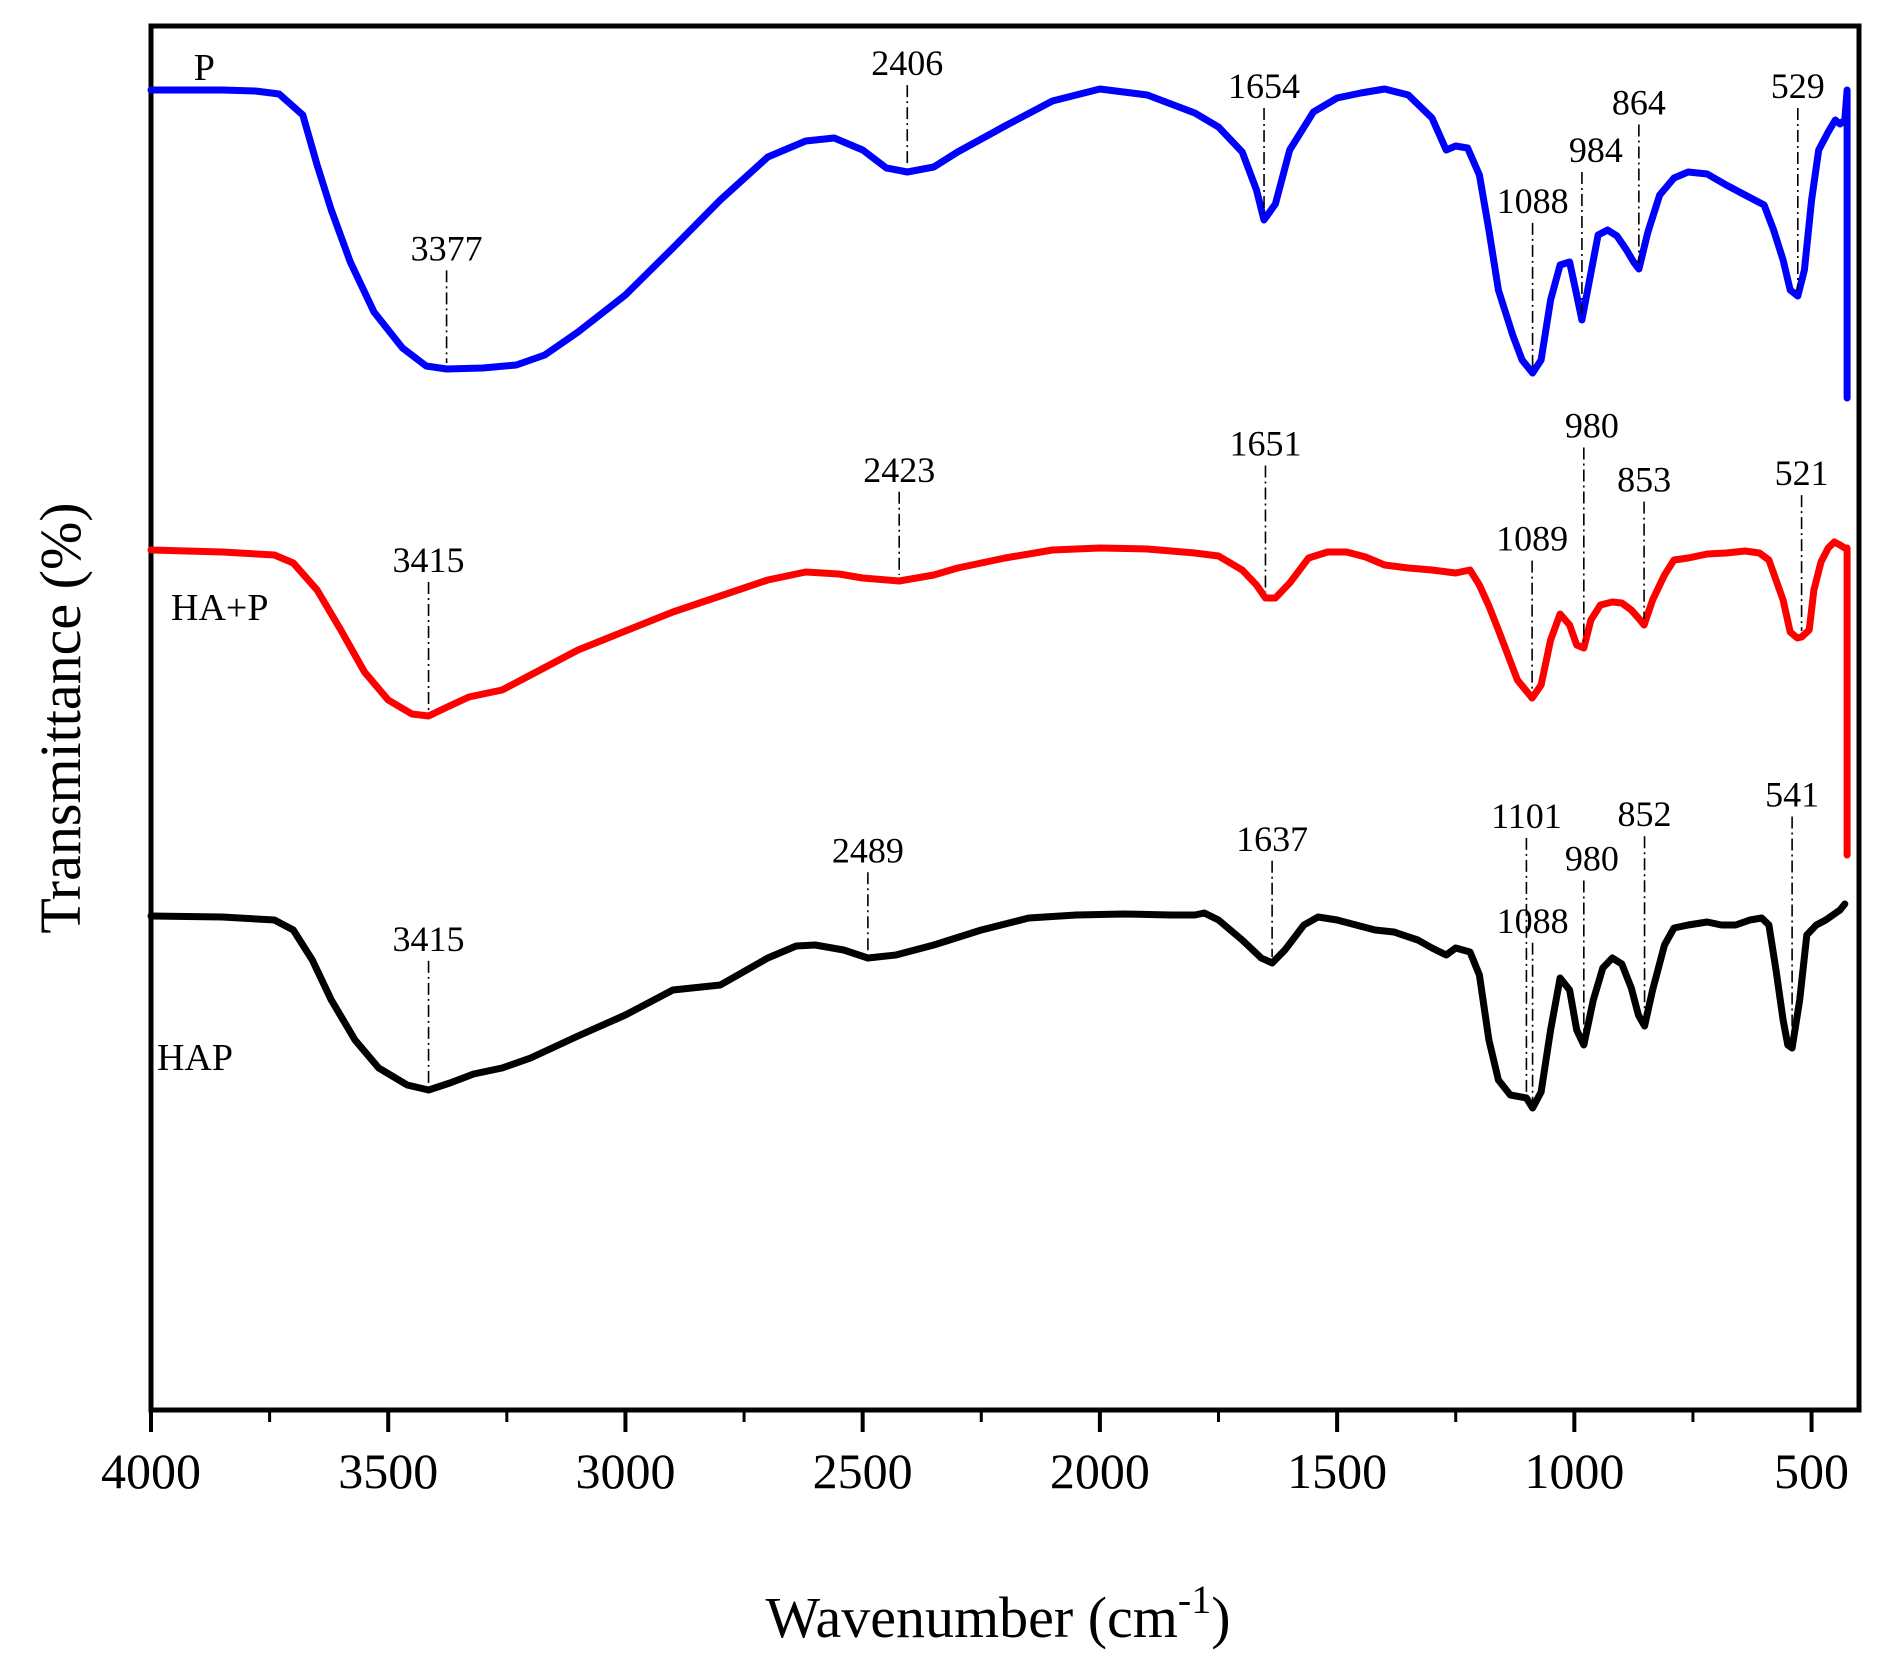 The width and height of the screenshot is (1881, 1670). I want to click on x-axis-title: Wavenumber (cm-1), so click(997, 1613).